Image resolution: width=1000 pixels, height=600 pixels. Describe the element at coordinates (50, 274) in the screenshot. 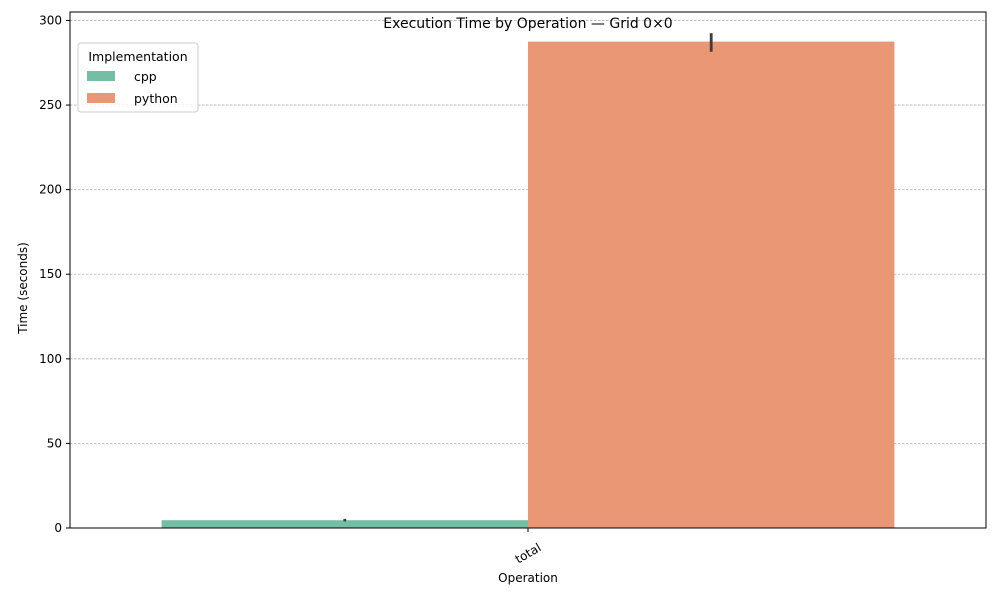

I see `y-tick-label: 150` at that location.